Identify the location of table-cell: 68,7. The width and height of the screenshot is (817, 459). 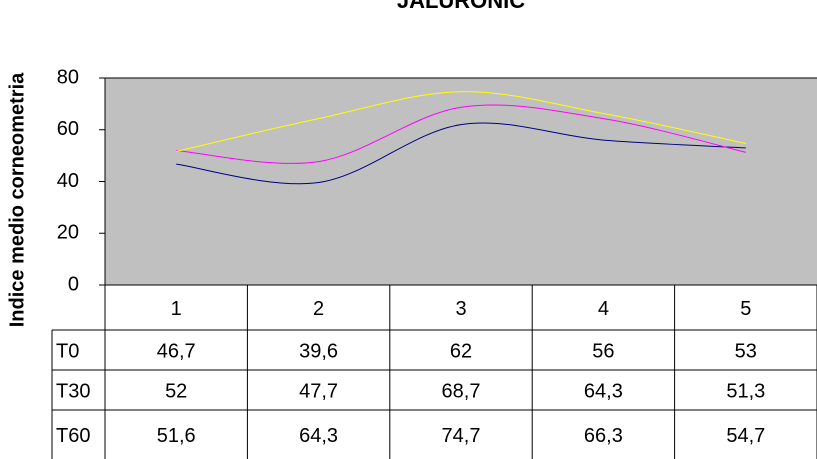
(461, 391).